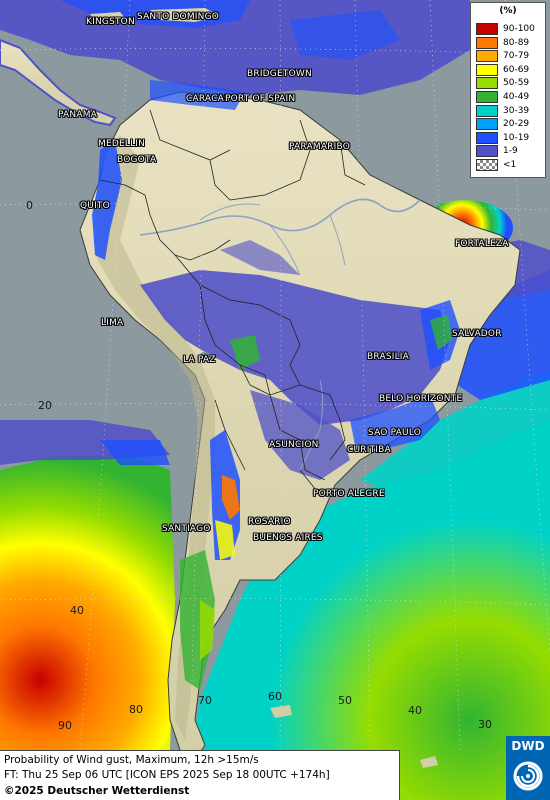 Image resolution: width=550 pixels, height=800 pixels. Describe the element at coordinates (369, 450) in the screenshot. I see `city-label-curitiba: CURITIBA` at that location.